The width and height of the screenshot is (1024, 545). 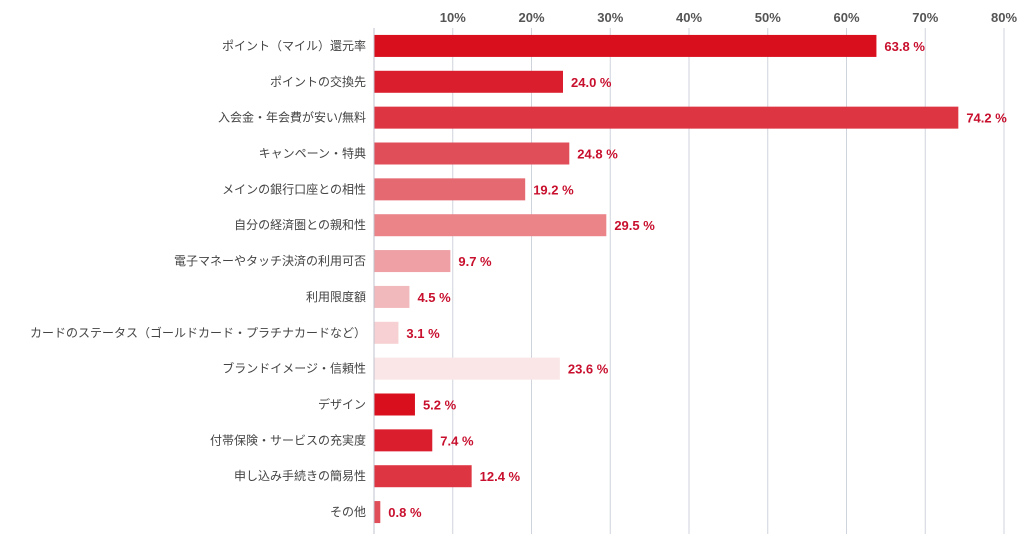 What do you see at coordinates (292, 117) in the screenshot?
I see `category-label: 入会金・年会費が安い/無料` at bounding box center [292, 117].